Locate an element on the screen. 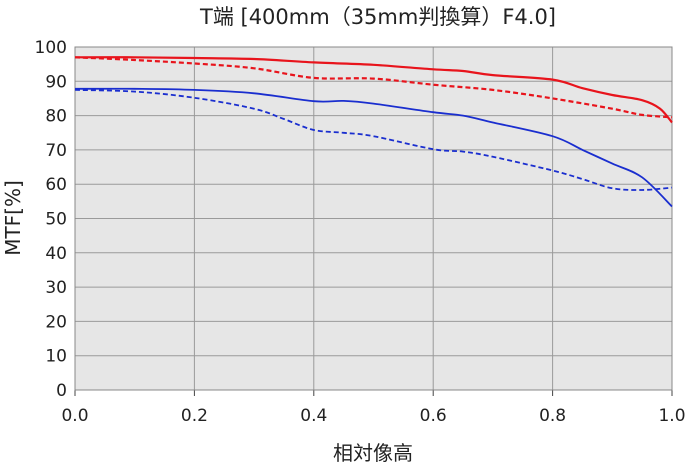 Image resolution: width=686 pixels, height=467 pixels. x-tick-labels: 0.0 0.2 0.4 0.6 0.8 1.0 is located at coordinates (373, 416).